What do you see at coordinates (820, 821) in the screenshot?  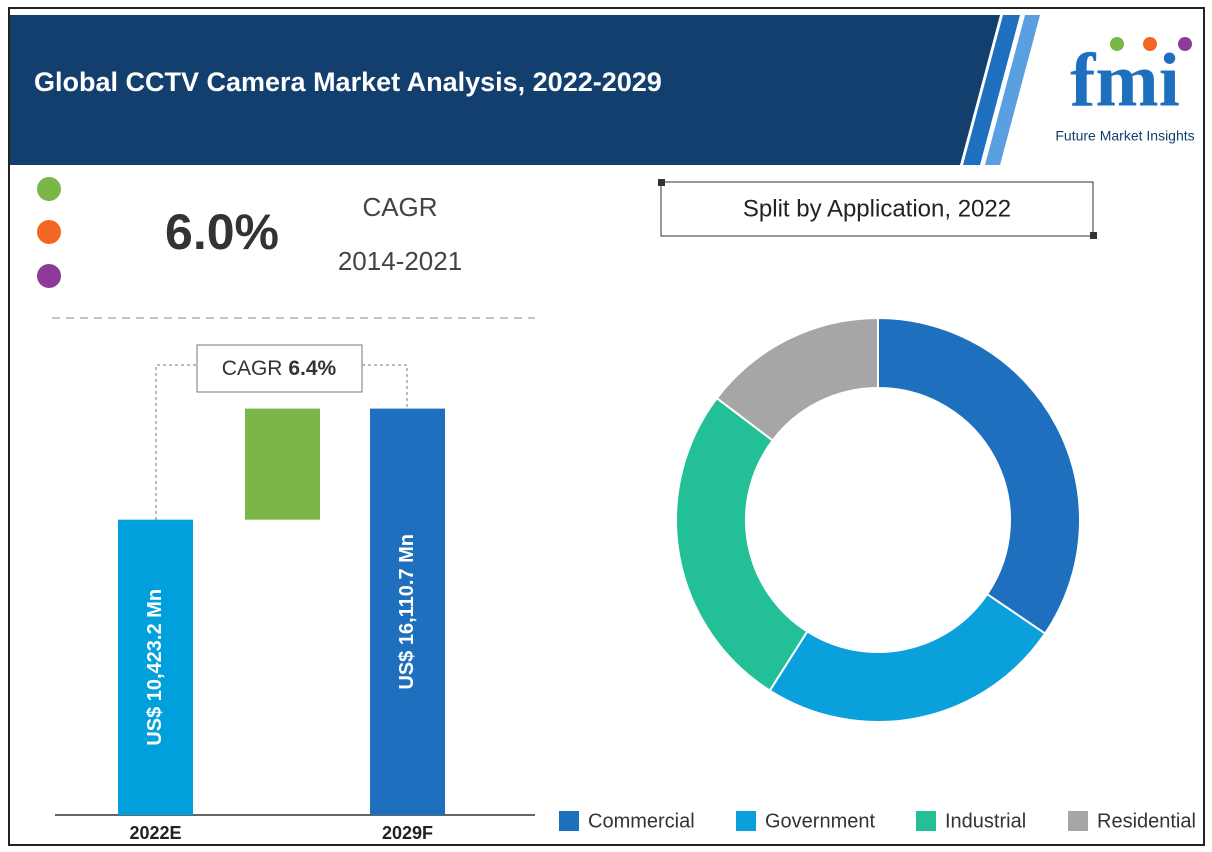 I see `legend-label: Government` at bounding box center [820, 821].